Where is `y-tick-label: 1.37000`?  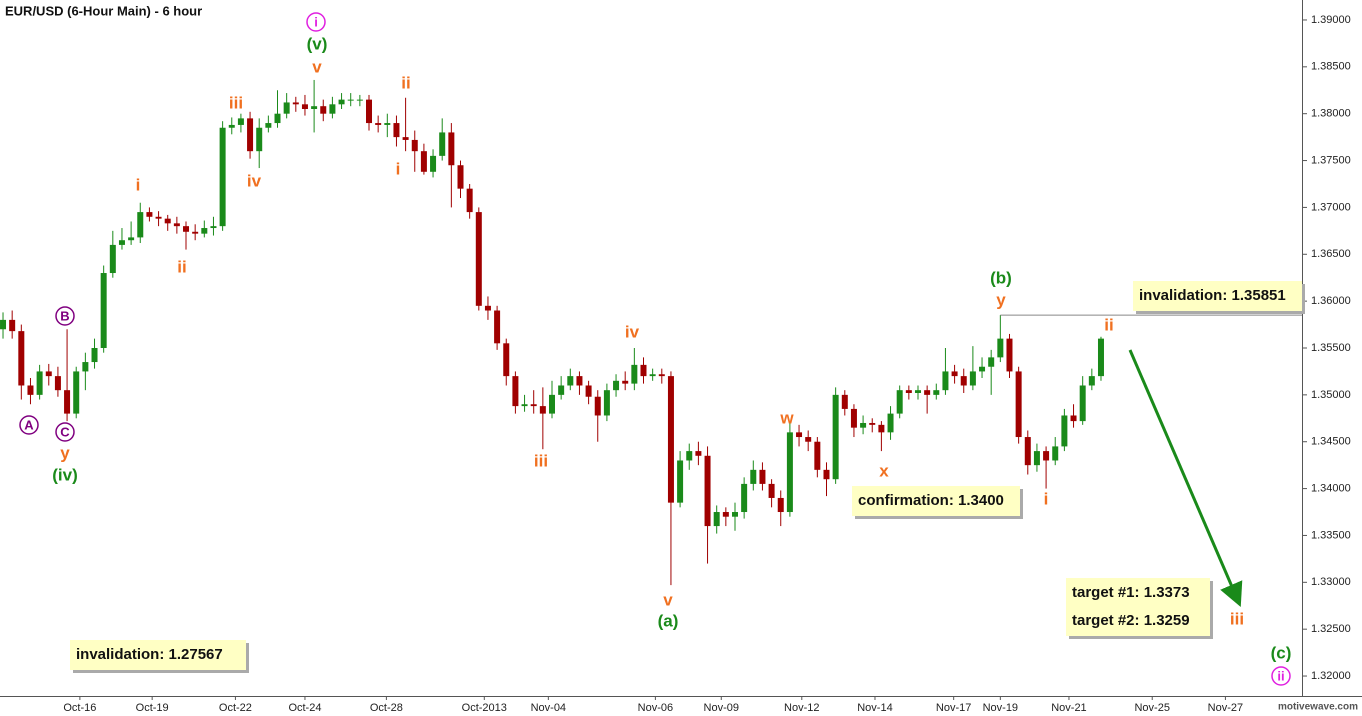
y-tick-label: 1.37000 is located at coordinates (1331, 207).